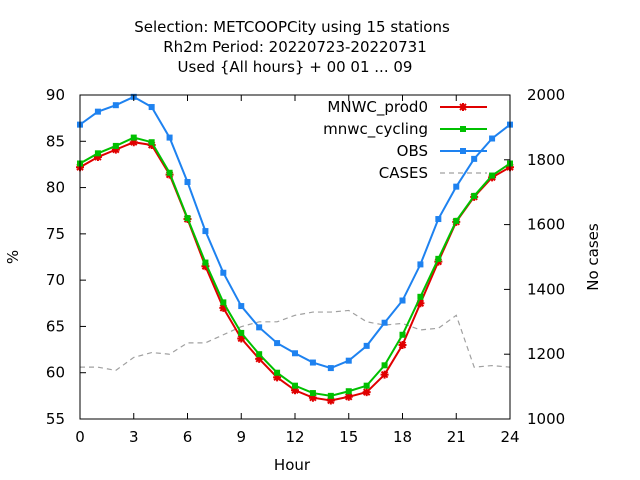  What do you see at coordinates (546, 289) in the screenshot?
I see `y2-tick-label: 1400` at bounding box center [546, 289].